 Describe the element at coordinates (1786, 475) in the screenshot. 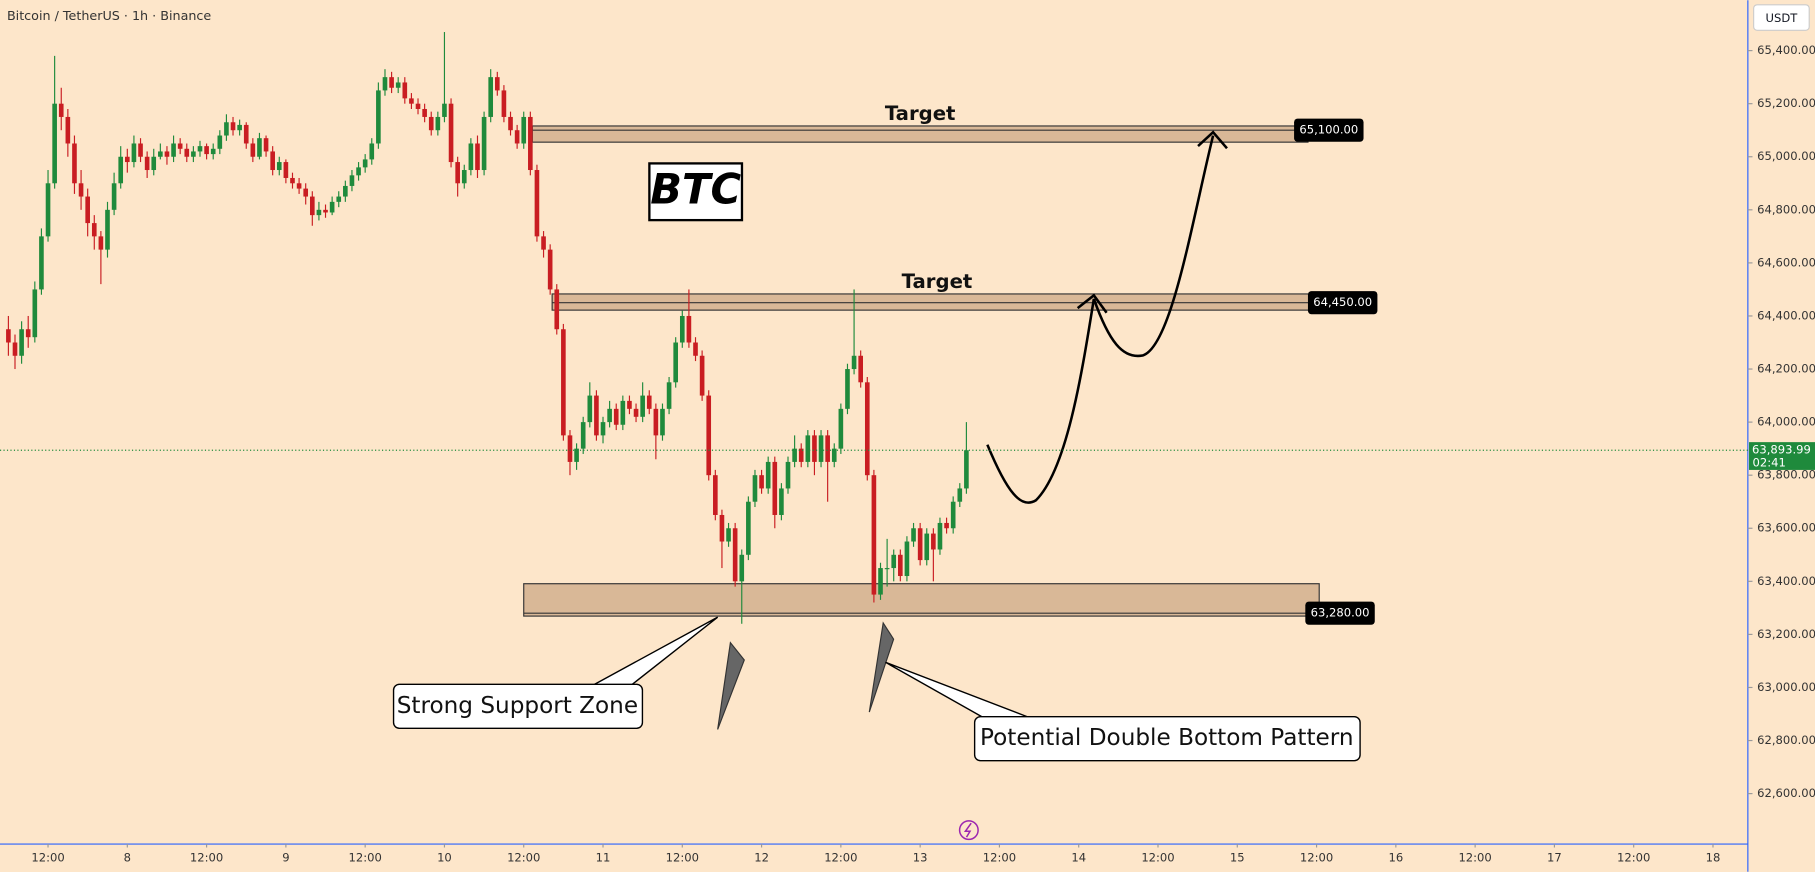

I see `y-tick-label: 63,800.00` at that location.